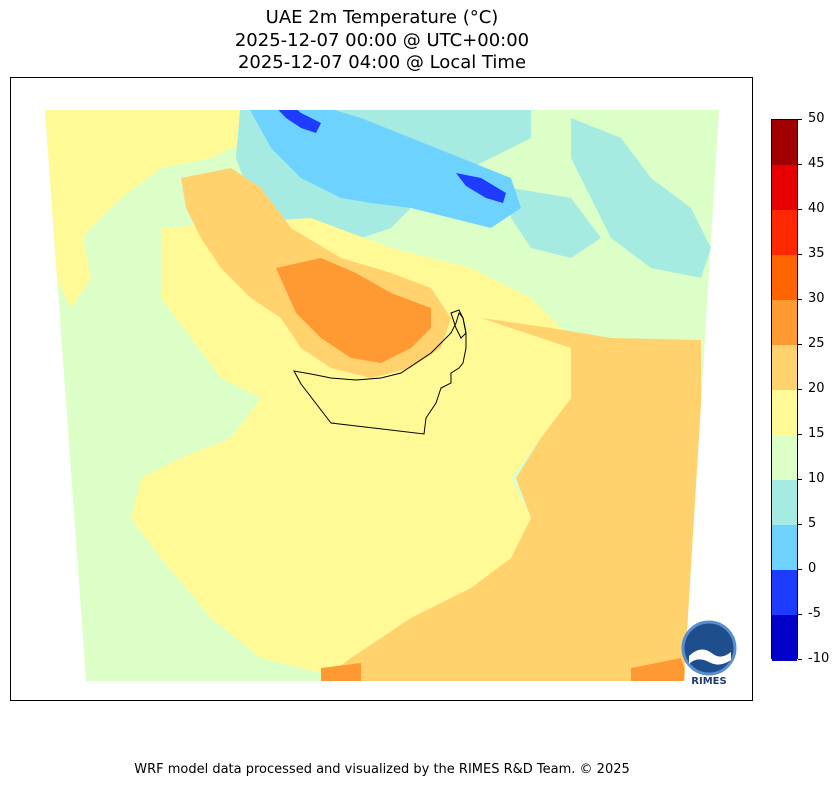 This screenshot has height=788, width=840. Describe the element at coordinates (382, 40) in the screenshot. I see `utc-time-subtitle: 2025-12-07 00:00 @ UTC+00:00` at that location.